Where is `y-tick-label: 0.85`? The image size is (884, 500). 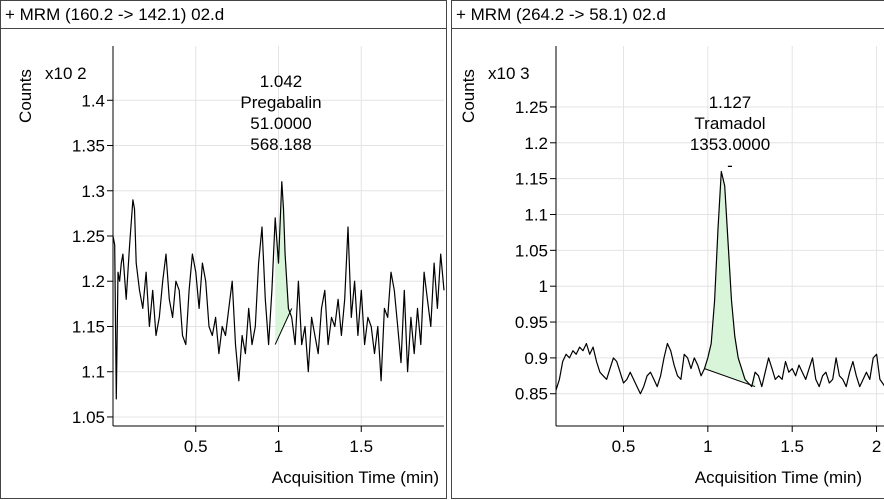
y-tick-label: 0.85 is located at coordinates (531, 394).